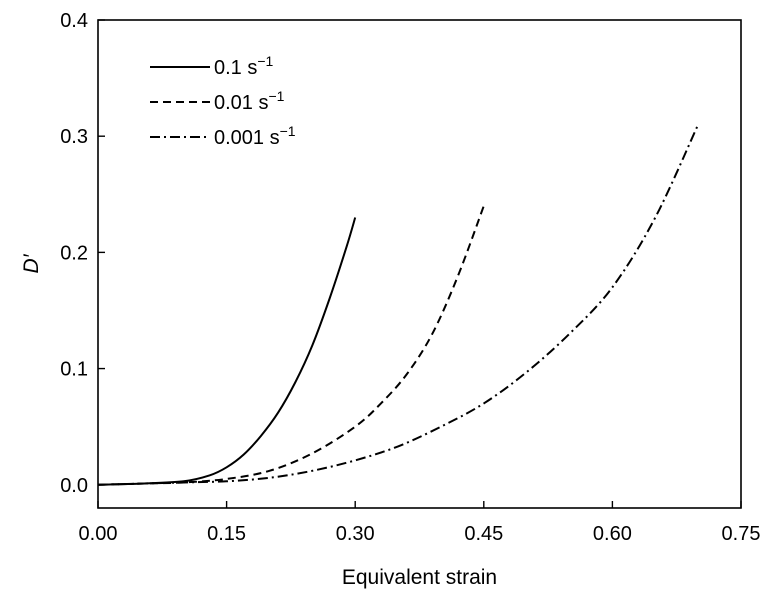 This screenshot has width=768, height=594. I want to click on legend-label-0.1-name: 0.1 s, so click(235, 68).